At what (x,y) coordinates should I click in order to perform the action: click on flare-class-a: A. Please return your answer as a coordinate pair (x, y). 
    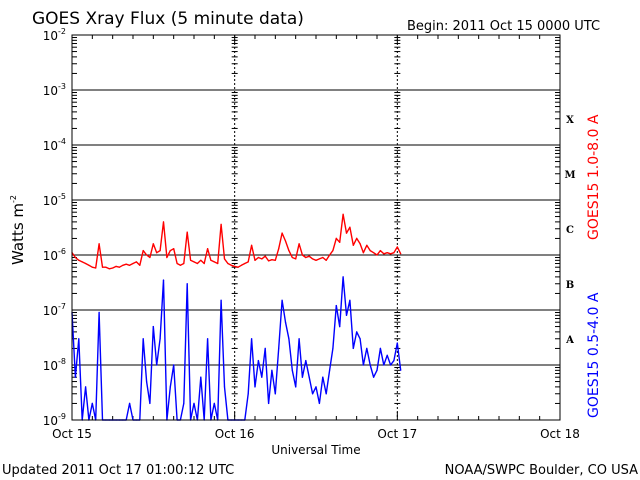
    Looking at the image, I should click on (569, 340).